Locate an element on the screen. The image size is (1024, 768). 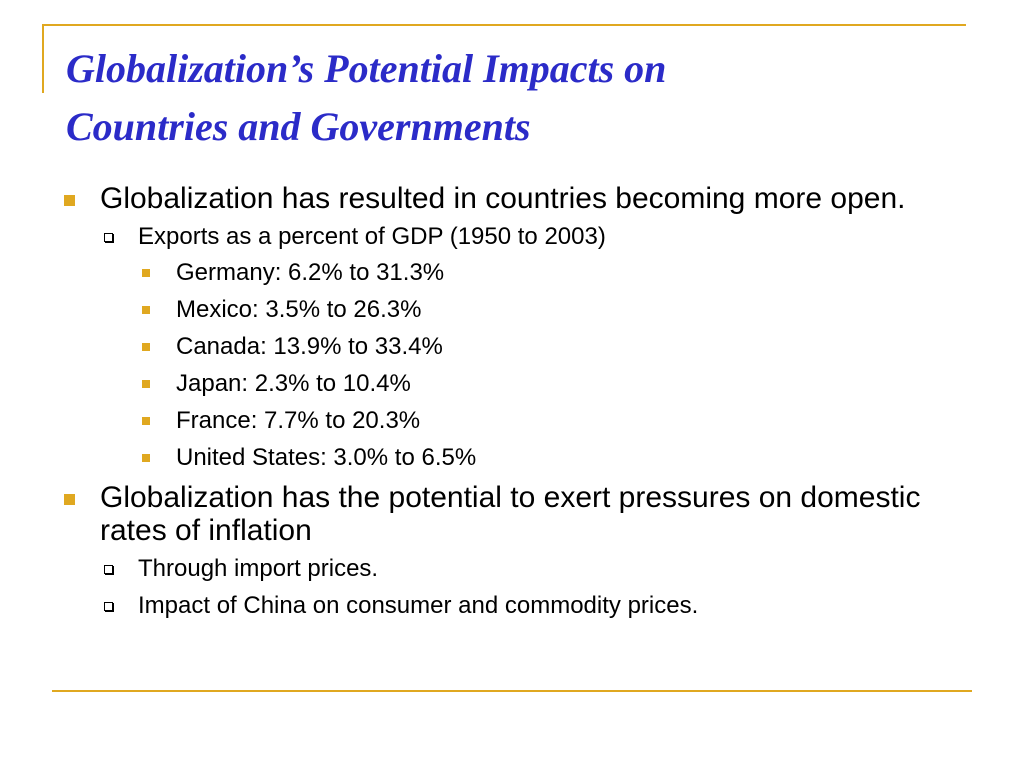
country-text: United States: 3.0% to 6.5% is located at coordinates (326, 457).